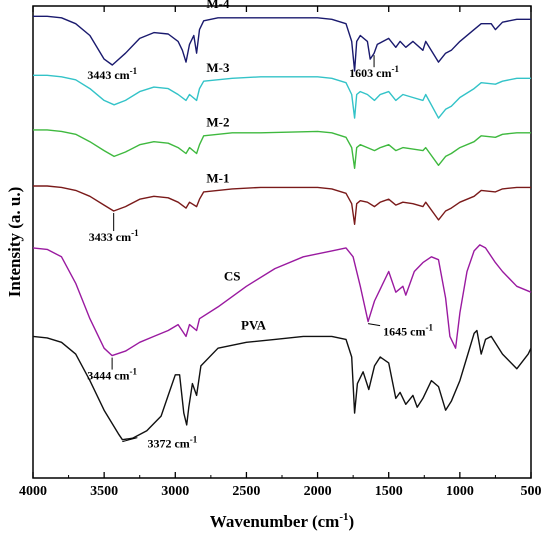 This screenshot has height=535, width=550. What do you see at coordinates (218, 5) in the screenshot?
I see `series-label-m-4: M-4` at bounding box center [218, 5].